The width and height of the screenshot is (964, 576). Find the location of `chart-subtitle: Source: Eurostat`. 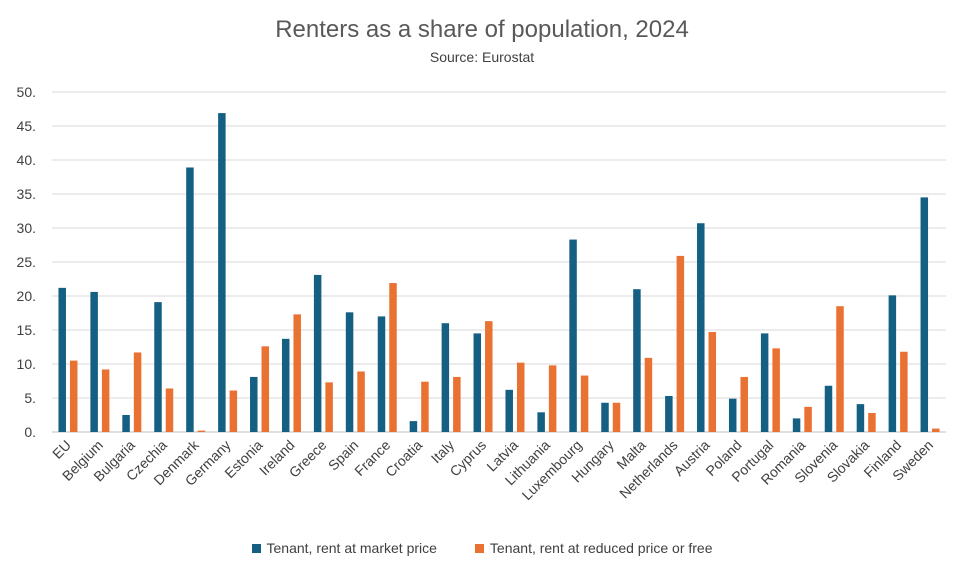

chart-subtitle: Source: Eurostat is located at coordinates (482, 57).